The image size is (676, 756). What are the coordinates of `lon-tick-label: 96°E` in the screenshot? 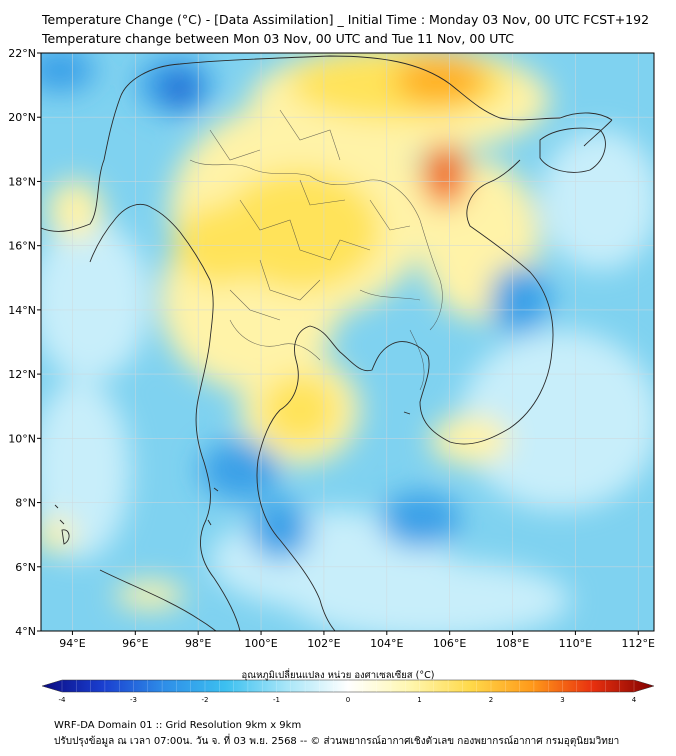 It's located at (135, 643).